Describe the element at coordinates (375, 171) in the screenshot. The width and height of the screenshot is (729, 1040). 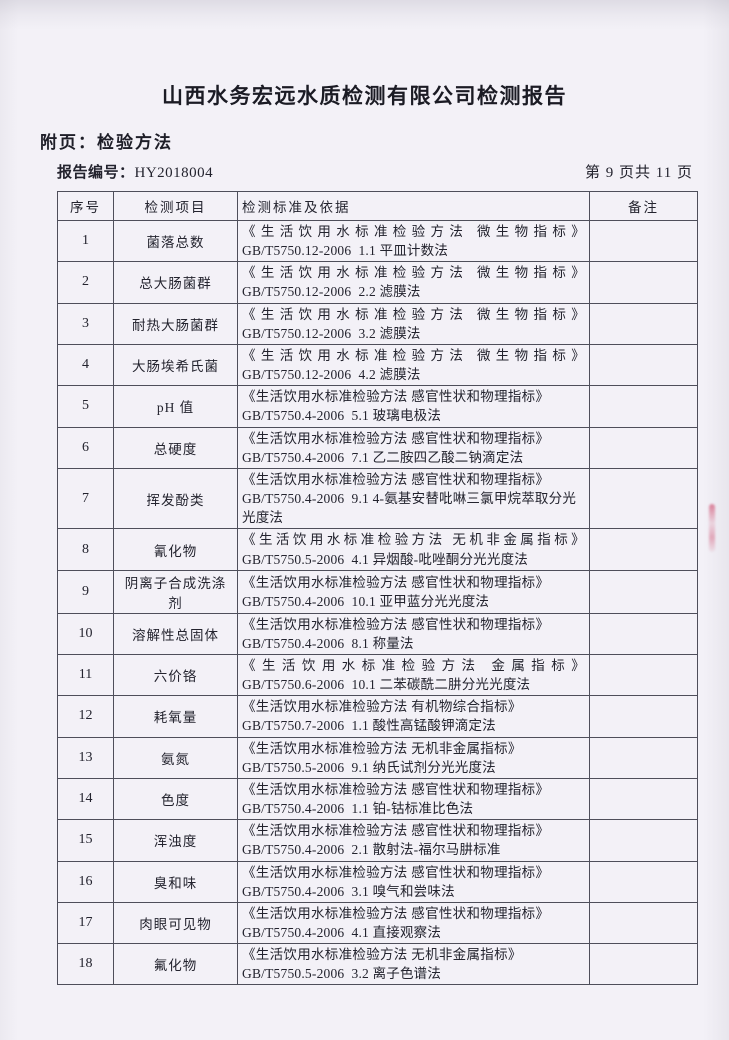
I see `report-meta-row: 报告编号：HY2018004 第 9 页共 11 页` at that location.